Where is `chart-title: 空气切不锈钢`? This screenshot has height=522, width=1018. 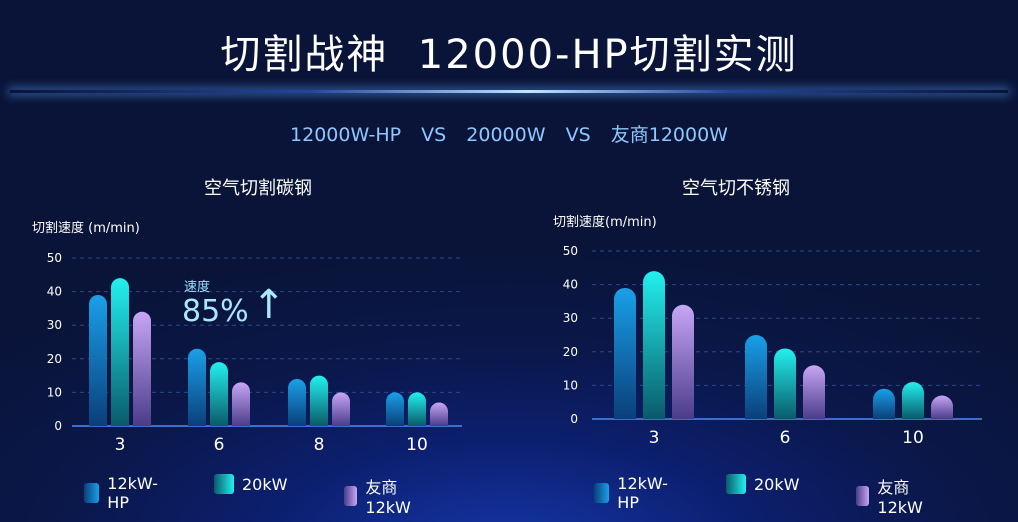
chart-title: 空气切不锈钢 is located at coordinates (736, 188).